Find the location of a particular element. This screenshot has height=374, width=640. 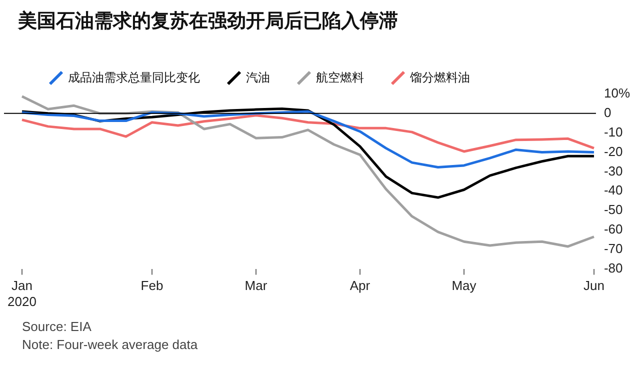

x-tick-label: Apr is located at coordinates (360, 286).